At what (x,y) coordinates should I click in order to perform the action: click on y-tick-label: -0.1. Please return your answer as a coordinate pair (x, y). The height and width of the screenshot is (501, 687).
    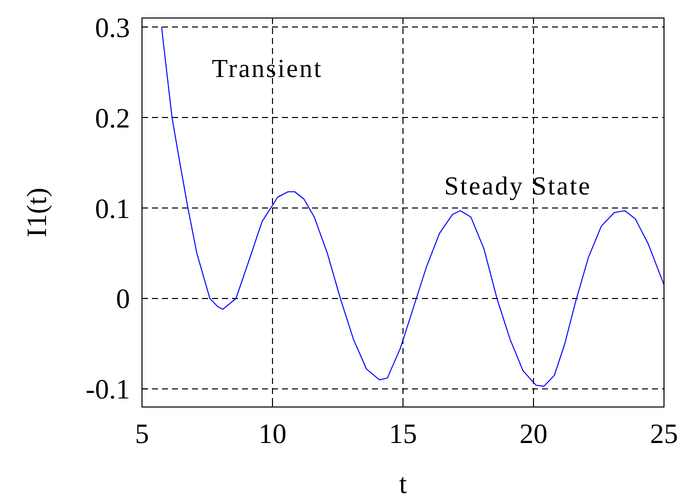
    Looking at the image, I should click on (108, 390).